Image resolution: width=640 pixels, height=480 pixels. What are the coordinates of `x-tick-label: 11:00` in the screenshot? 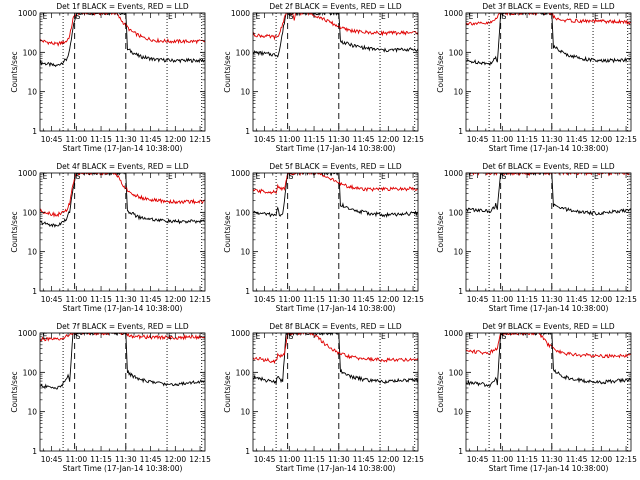 It's located at (289, 139).